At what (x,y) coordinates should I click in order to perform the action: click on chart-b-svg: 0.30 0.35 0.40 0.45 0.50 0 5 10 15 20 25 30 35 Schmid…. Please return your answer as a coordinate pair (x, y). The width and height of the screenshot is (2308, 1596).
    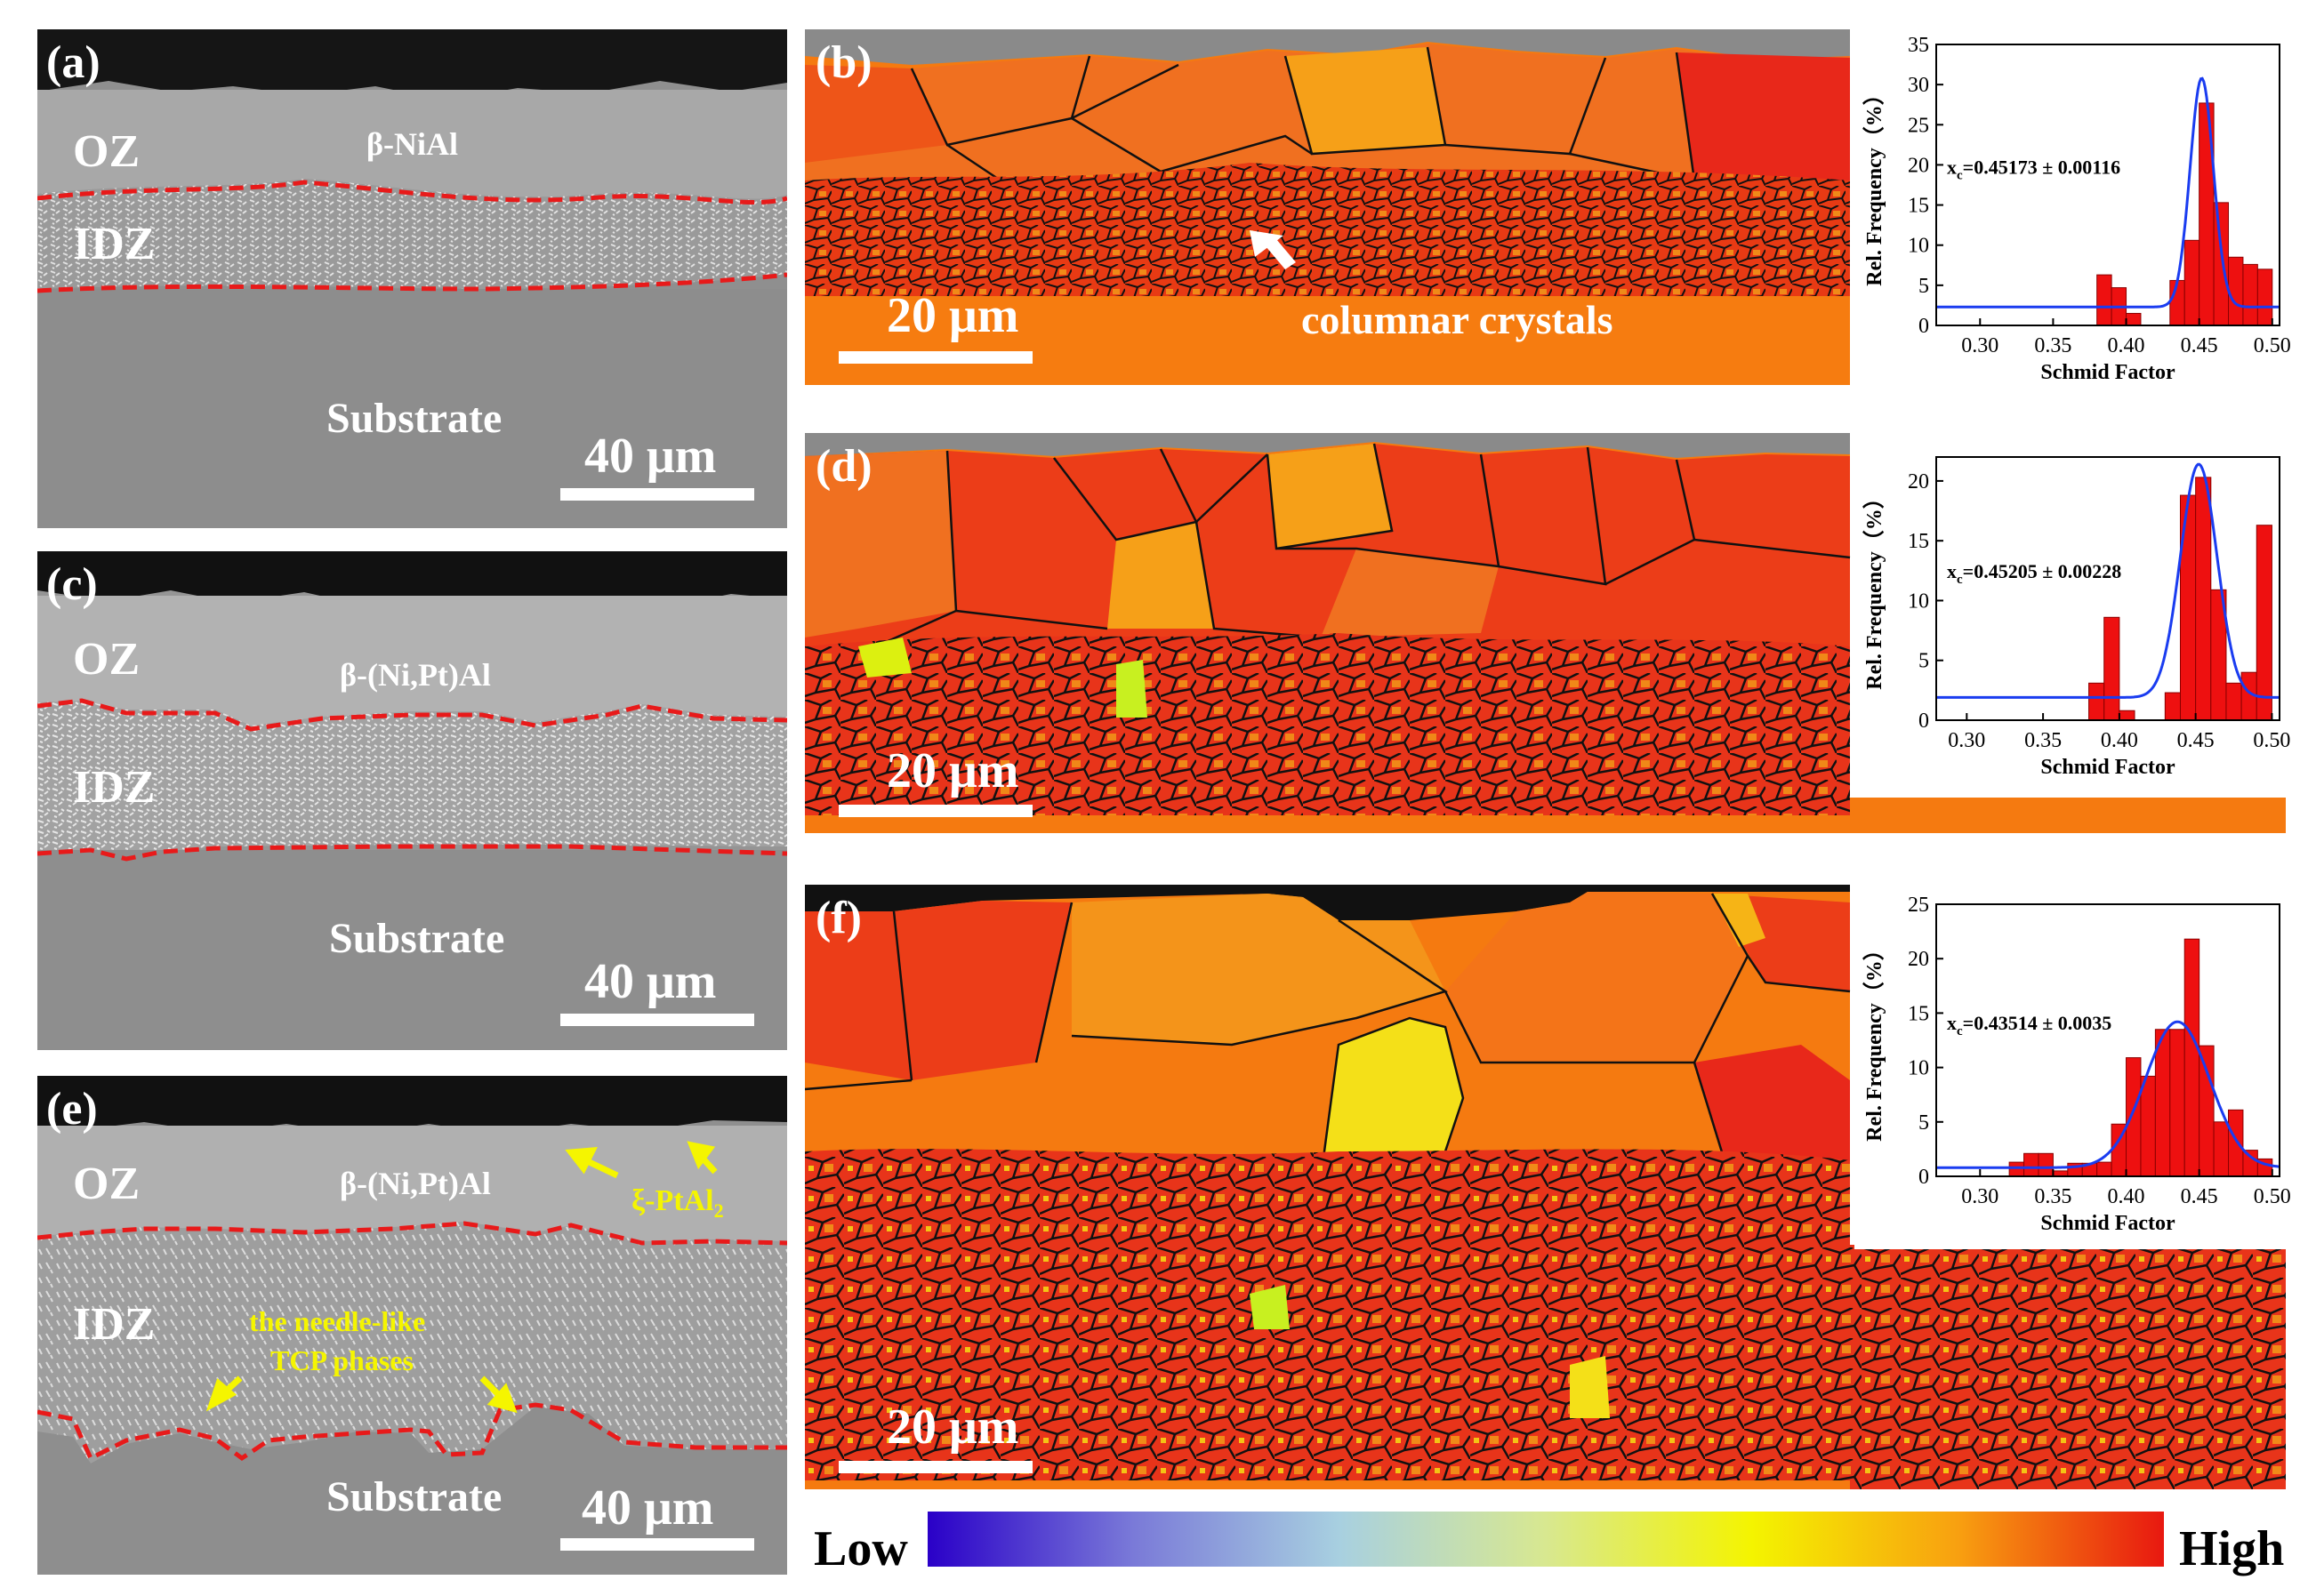
    Looking at the image, I should click on (2076, 209).